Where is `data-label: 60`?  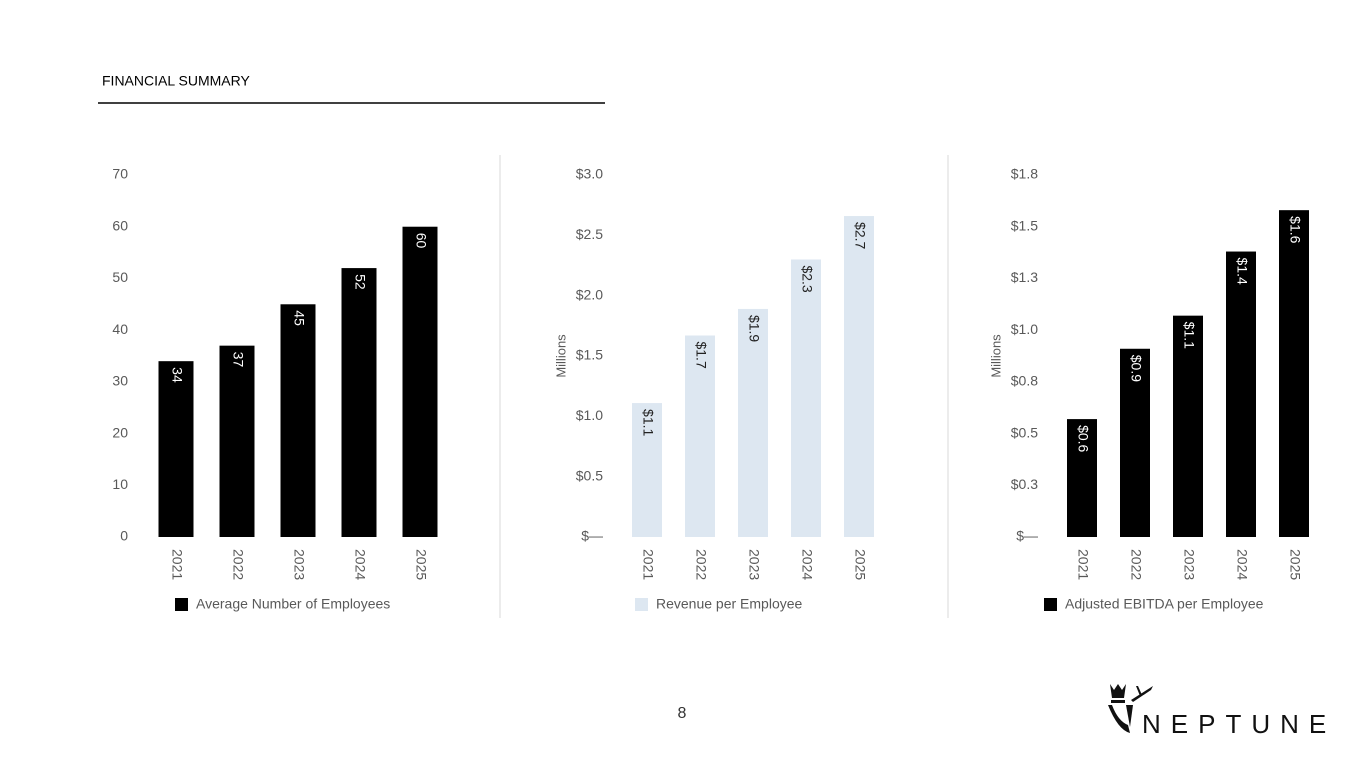
data-label: 60 is located at coordinates (421, 241).